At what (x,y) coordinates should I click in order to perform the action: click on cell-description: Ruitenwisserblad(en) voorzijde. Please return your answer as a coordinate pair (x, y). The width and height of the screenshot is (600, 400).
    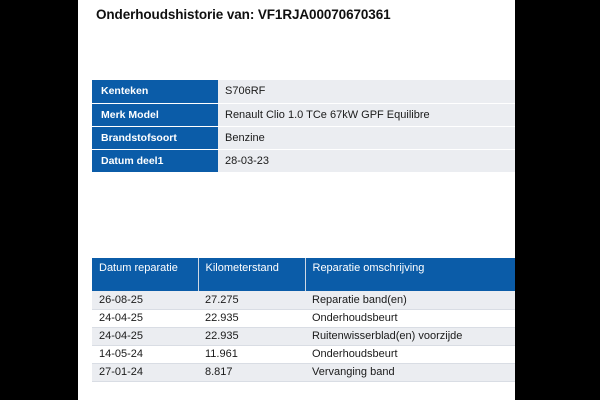
    Looking at the image, I should click on (410, 336).